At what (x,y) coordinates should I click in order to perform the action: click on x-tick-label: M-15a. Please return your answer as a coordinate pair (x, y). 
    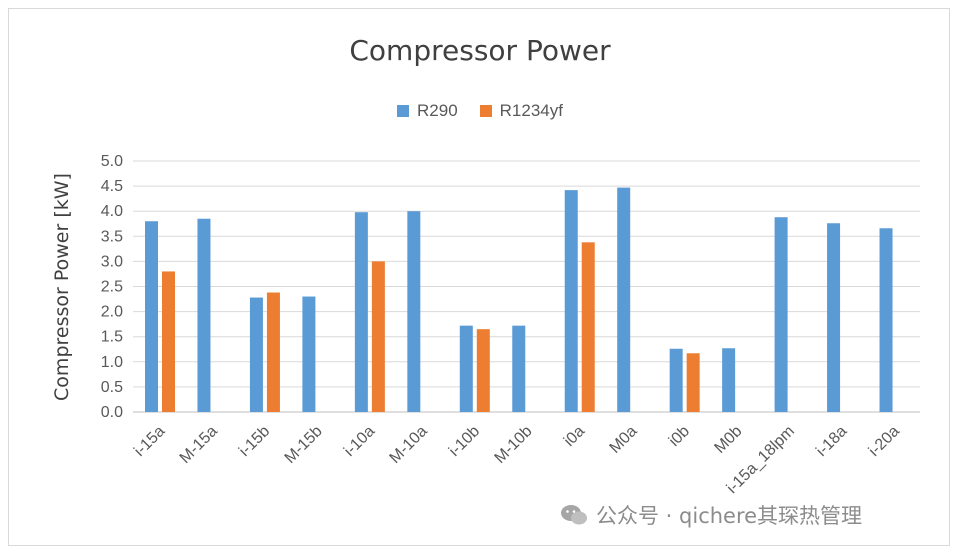
    Looking at the image, I should click on (199, 445).